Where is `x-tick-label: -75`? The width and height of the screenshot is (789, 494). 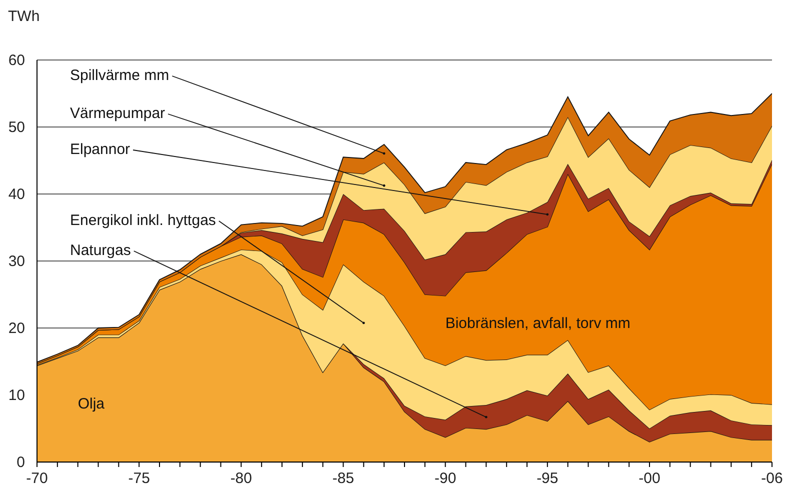 x-tick-label: -75 is located at coordinates (139, 478).